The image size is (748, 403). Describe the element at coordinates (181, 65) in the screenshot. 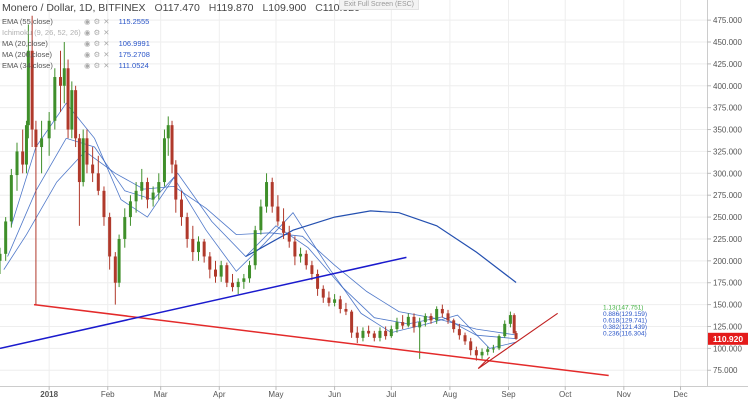

I see `indicator-row: EMA (34,close) ◉ ⚙ ✕ 111.0524` at that location.